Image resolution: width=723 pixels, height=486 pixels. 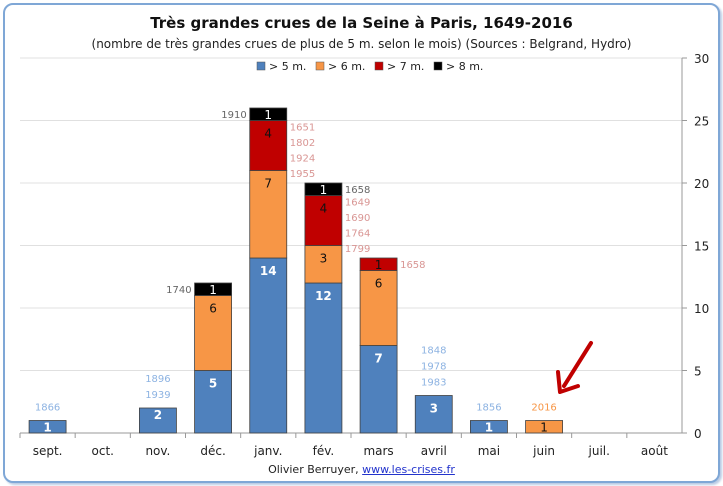 I want to click on legend-label: > 8 m., so click(x=464, y=66).